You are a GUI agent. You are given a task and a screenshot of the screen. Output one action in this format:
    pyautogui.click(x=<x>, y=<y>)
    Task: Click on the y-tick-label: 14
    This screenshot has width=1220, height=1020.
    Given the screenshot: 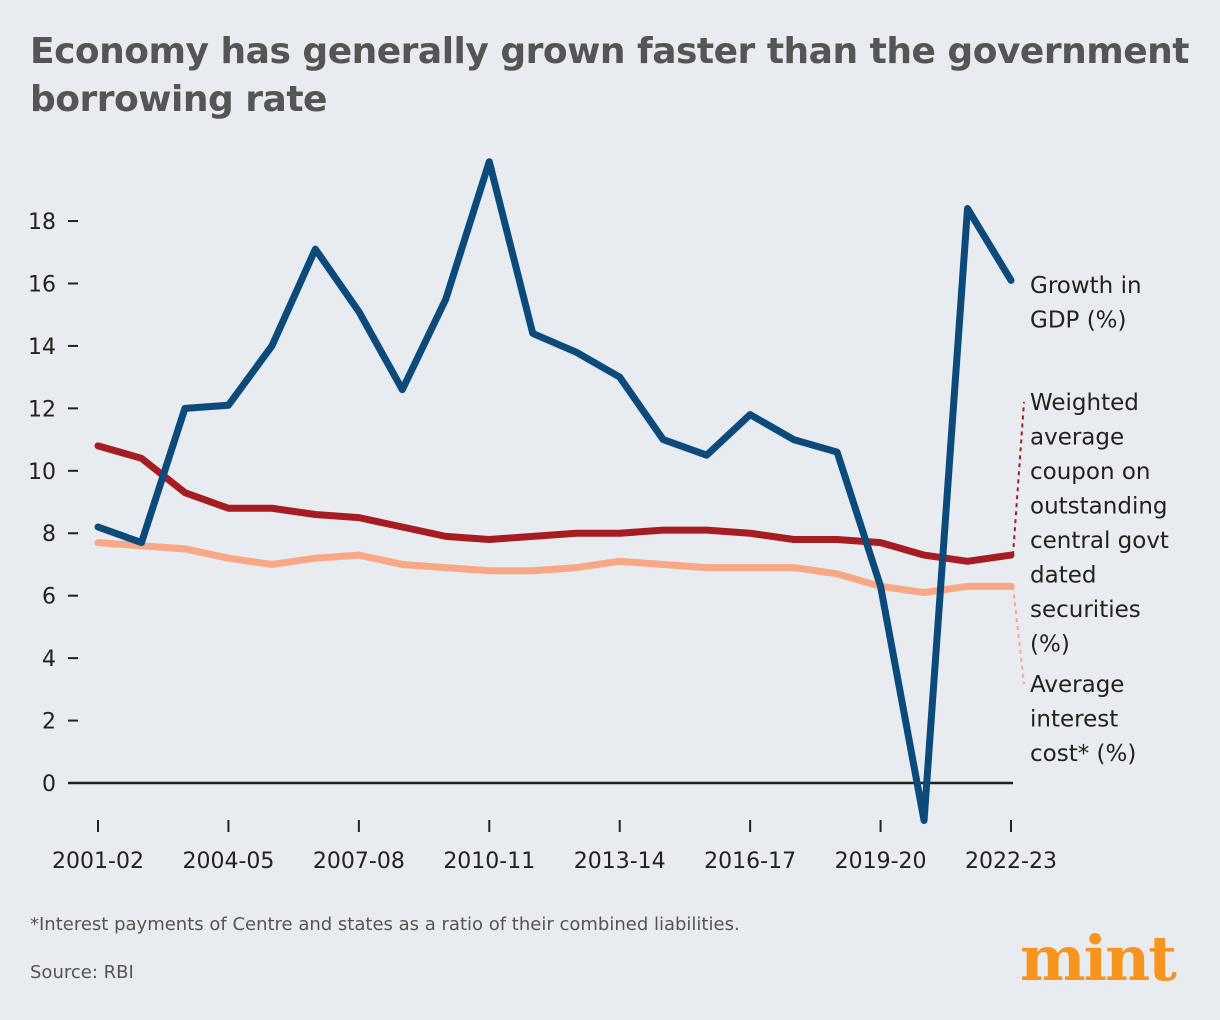 What is the action you would take?
    pyautogui.click(x=42, y=347)
    